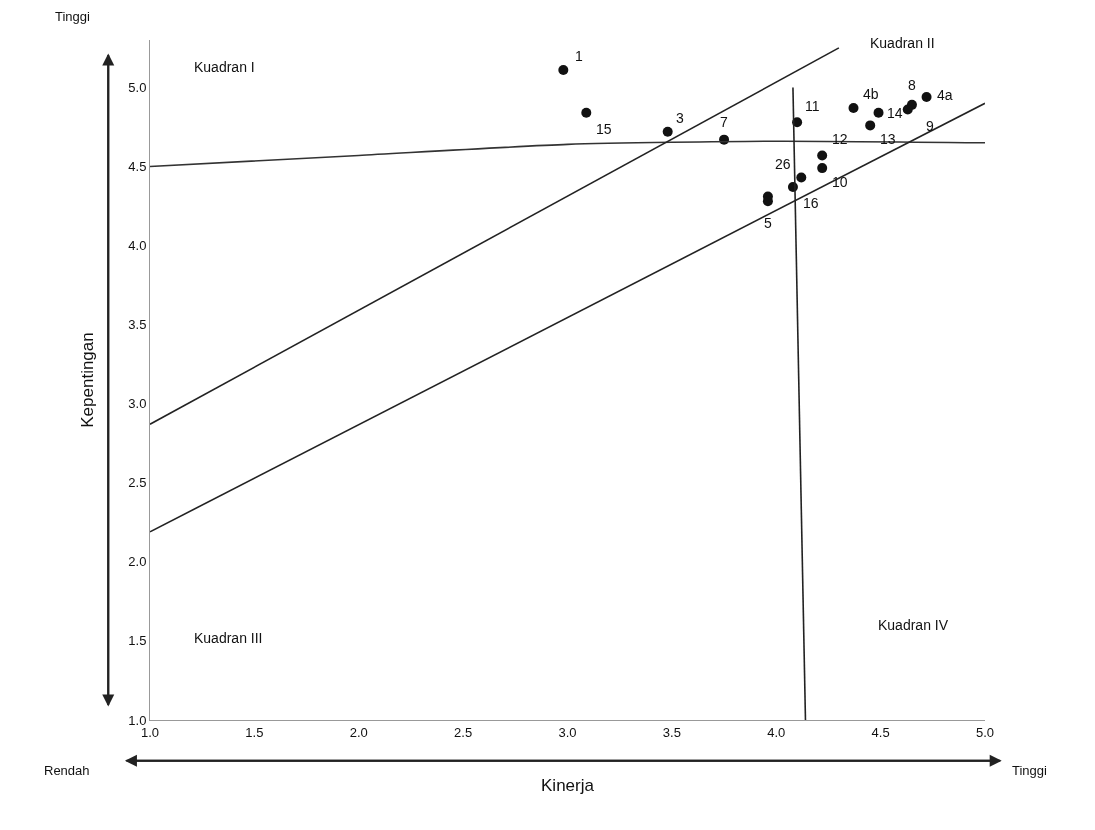 The image size is (1095, 830). Describe the element at coordinates (228, 638) in the screenshot. I see `annotation: Kuadran III` at that location.